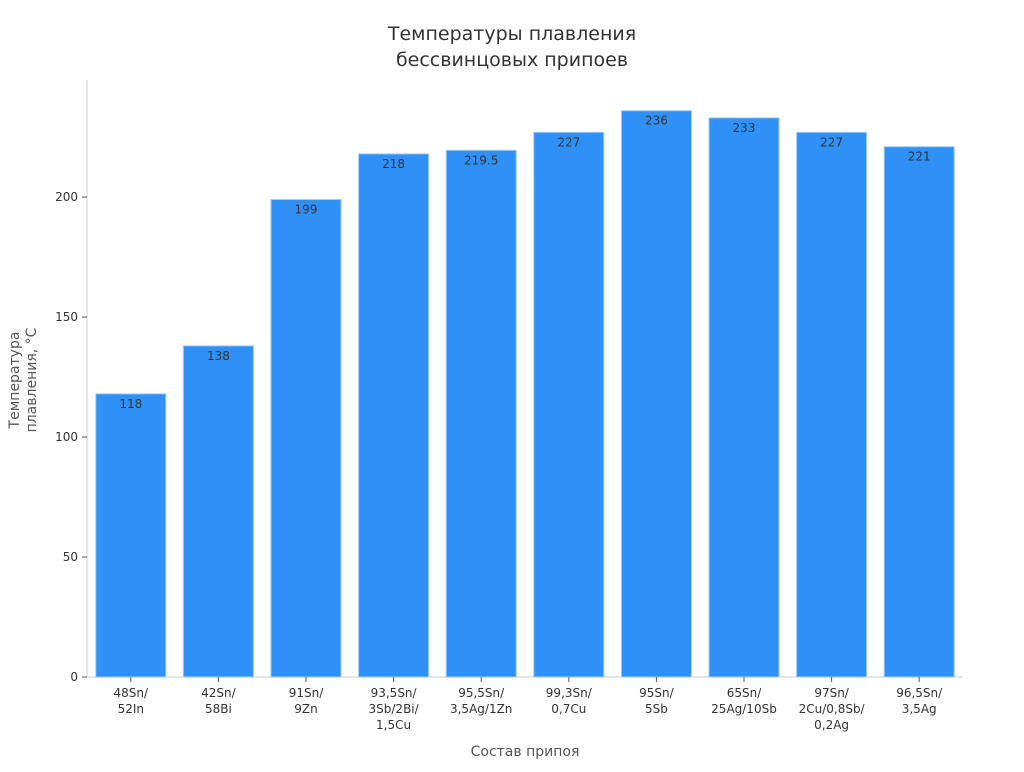  I want to click on y-tick-label: 50, so click(70, 557).